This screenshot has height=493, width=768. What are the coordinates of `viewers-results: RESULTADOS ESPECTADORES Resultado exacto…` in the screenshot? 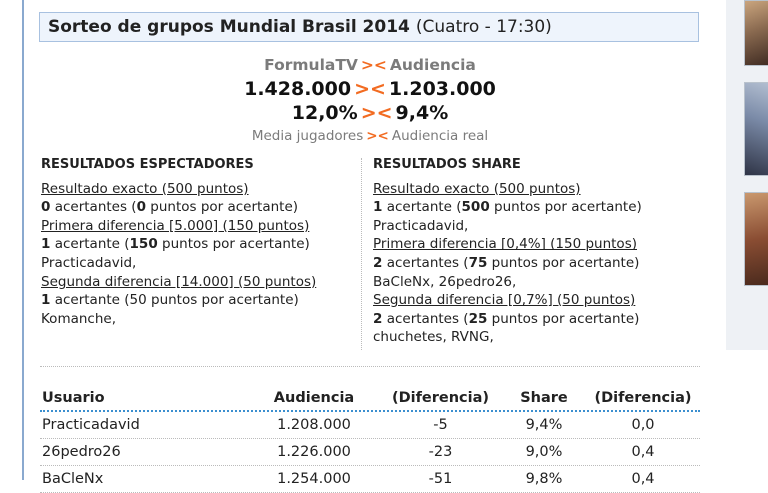 It's located at (196, 242).